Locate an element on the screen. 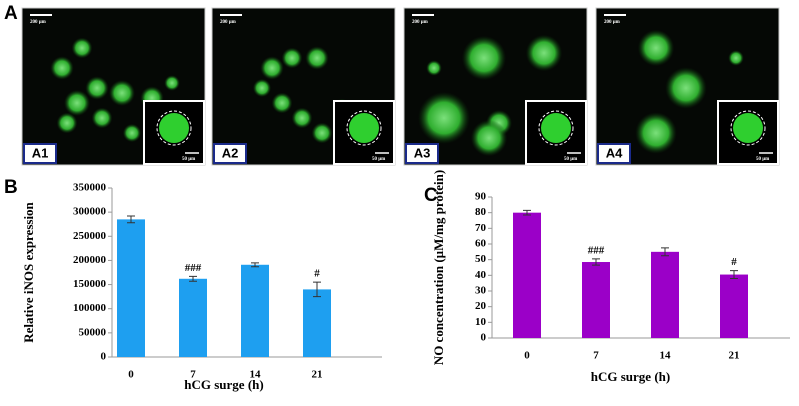  y-tick-label: 30 is located at coordinates (481, 291).